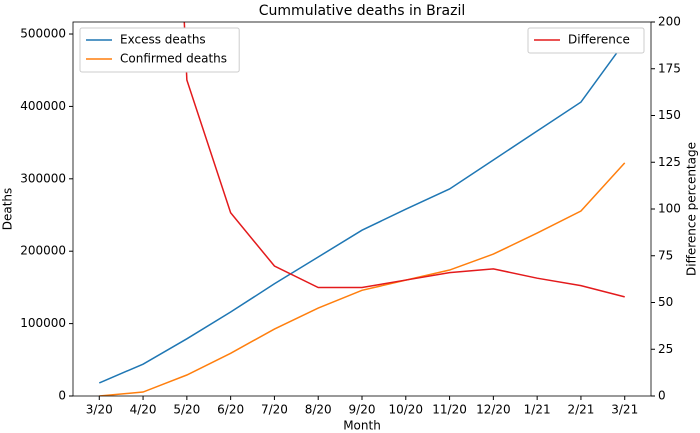 The height and width of the screenshot is (433, 700). Describe the element at coordinates (43, 106) in the screenshot. I see `y-tick-label: 400000` at that location.